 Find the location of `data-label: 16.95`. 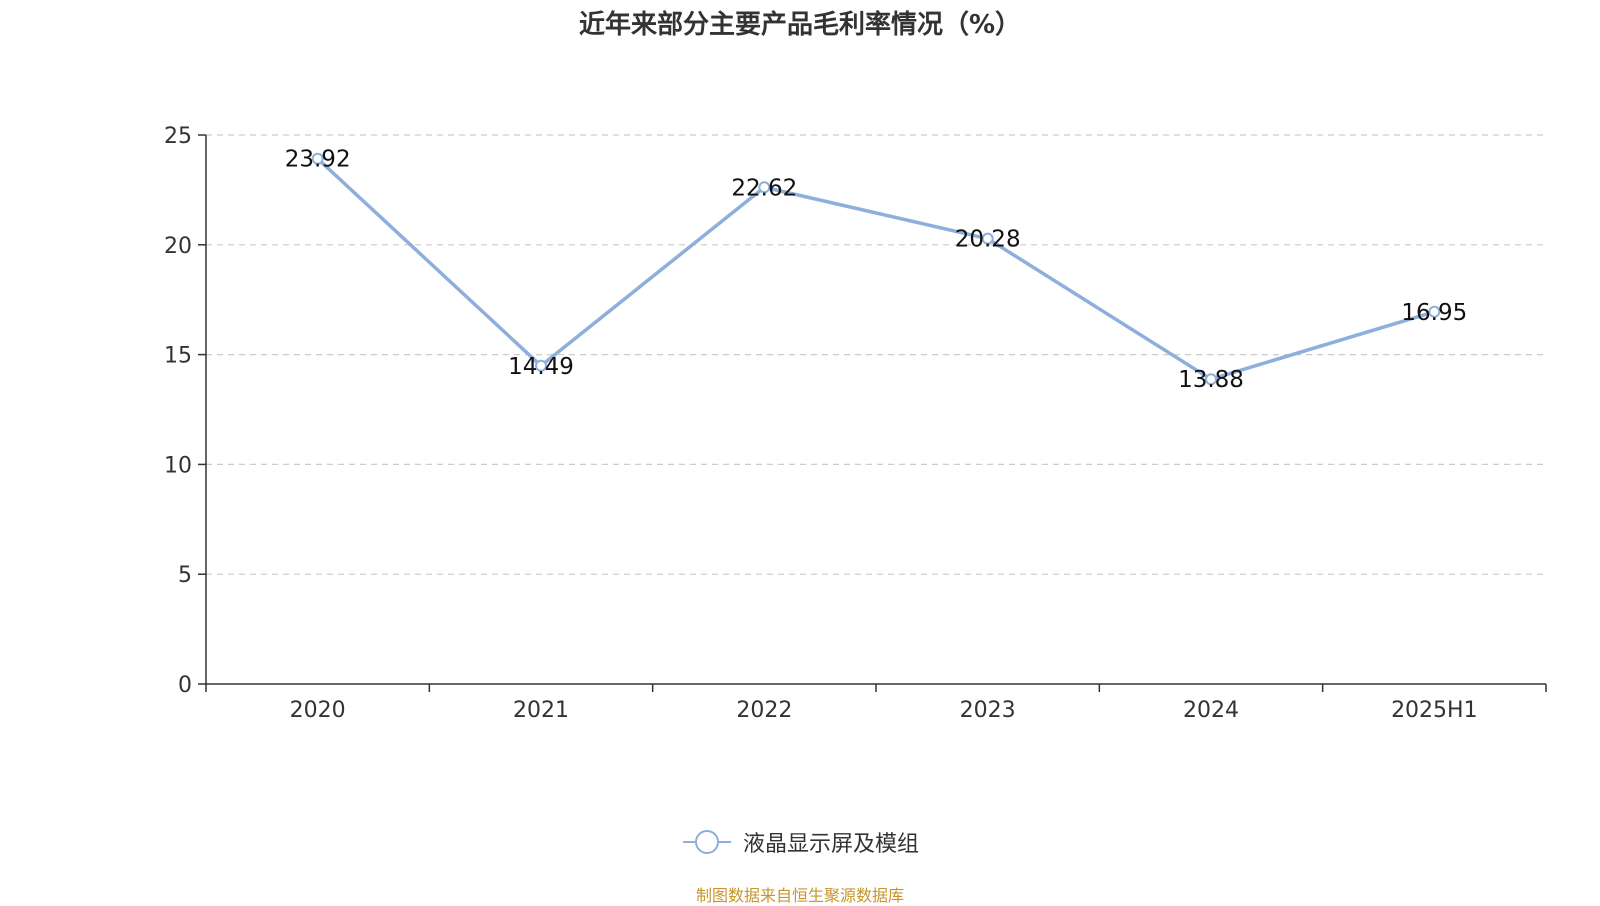

data-label: 16.95 is located at coordinates (1434, 313).